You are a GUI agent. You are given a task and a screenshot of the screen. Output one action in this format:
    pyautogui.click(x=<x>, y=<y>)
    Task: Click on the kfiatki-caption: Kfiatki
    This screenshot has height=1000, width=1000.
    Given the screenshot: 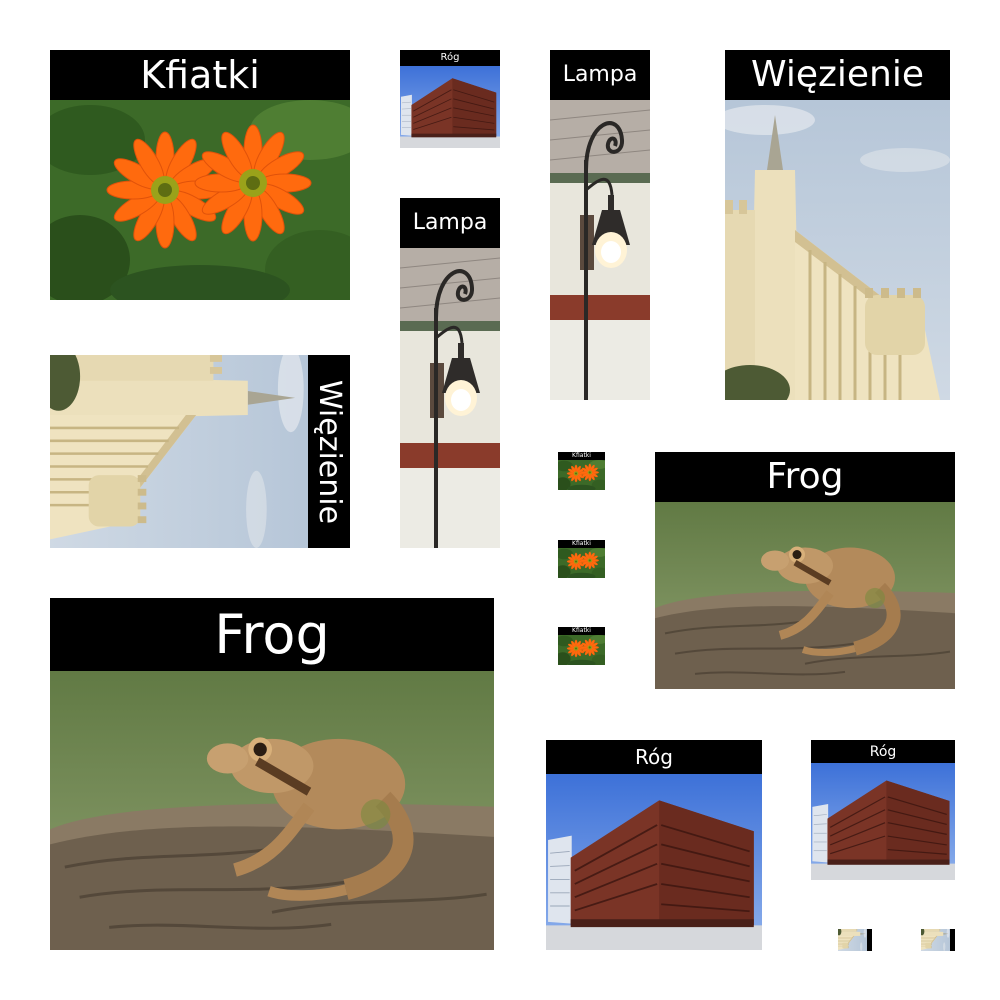 What is the action you would take?
    pyautogui.click(x=200, y=75)
    